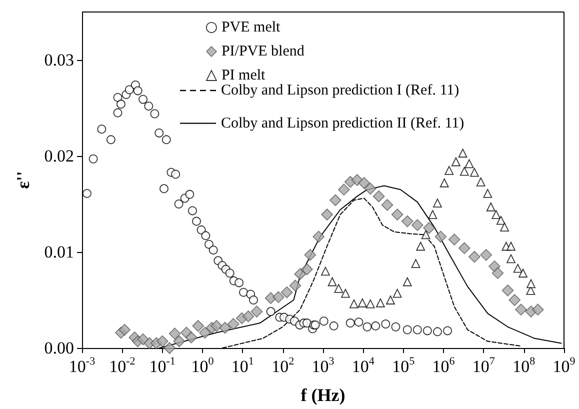 The image size is (579, 409). What do you see at coordinates (59, 156) in the screenshot?
I see `y-tick-label: 0.02` at bounding box center [59, 156].